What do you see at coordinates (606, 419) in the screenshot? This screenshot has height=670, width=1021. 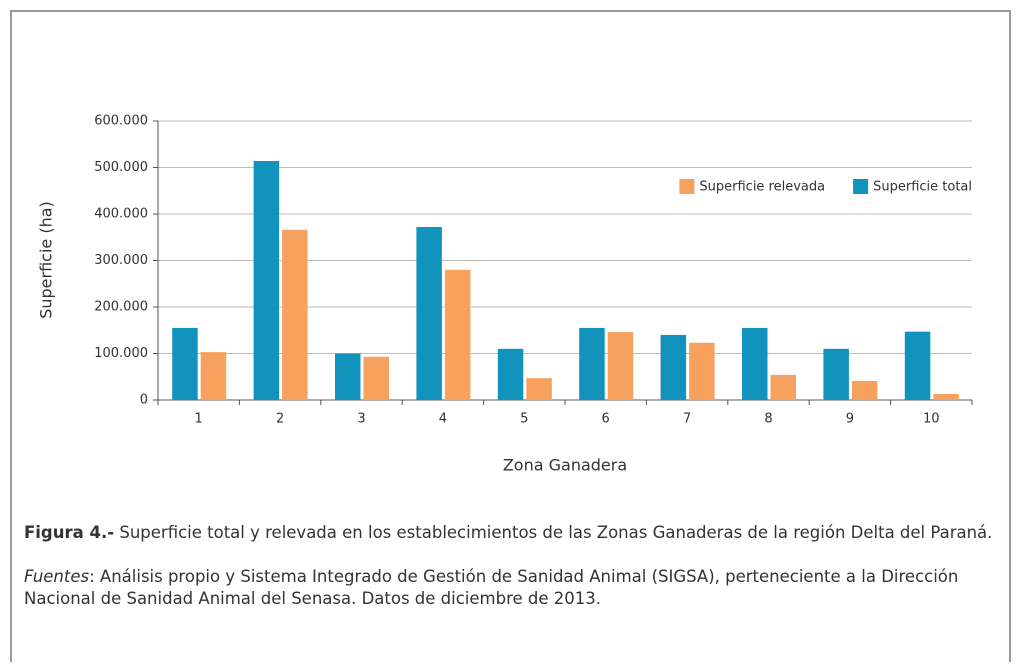 I see `x-tick-label: 6` at bounding box center [606, 419].